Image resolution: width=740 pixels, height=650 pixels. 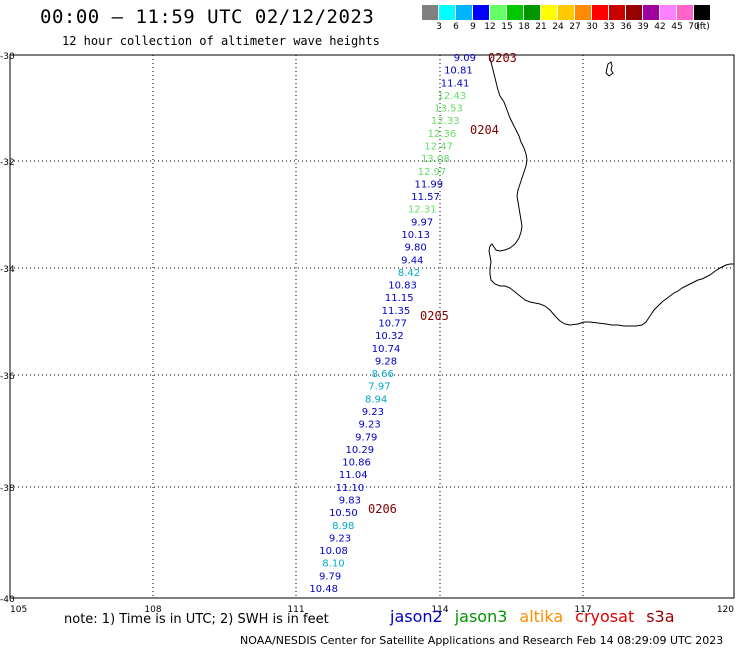 What do you see at coordinates (376, 399) in the screenshot?
I see `wave-height-value: 8.94` at bounding box center [376, 399].